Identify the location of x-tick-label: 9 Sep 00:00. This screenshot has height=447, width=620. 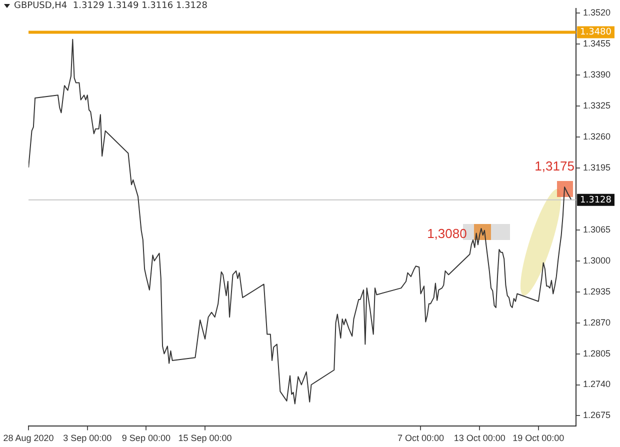
(146, 438).